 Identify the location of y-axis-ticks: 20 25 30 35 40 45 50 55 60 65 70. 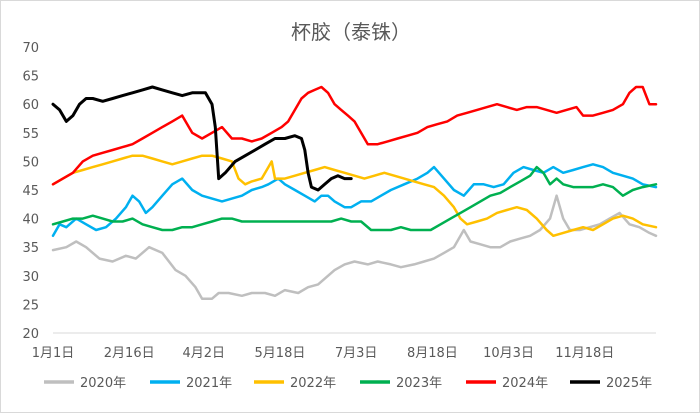
(30, 191).